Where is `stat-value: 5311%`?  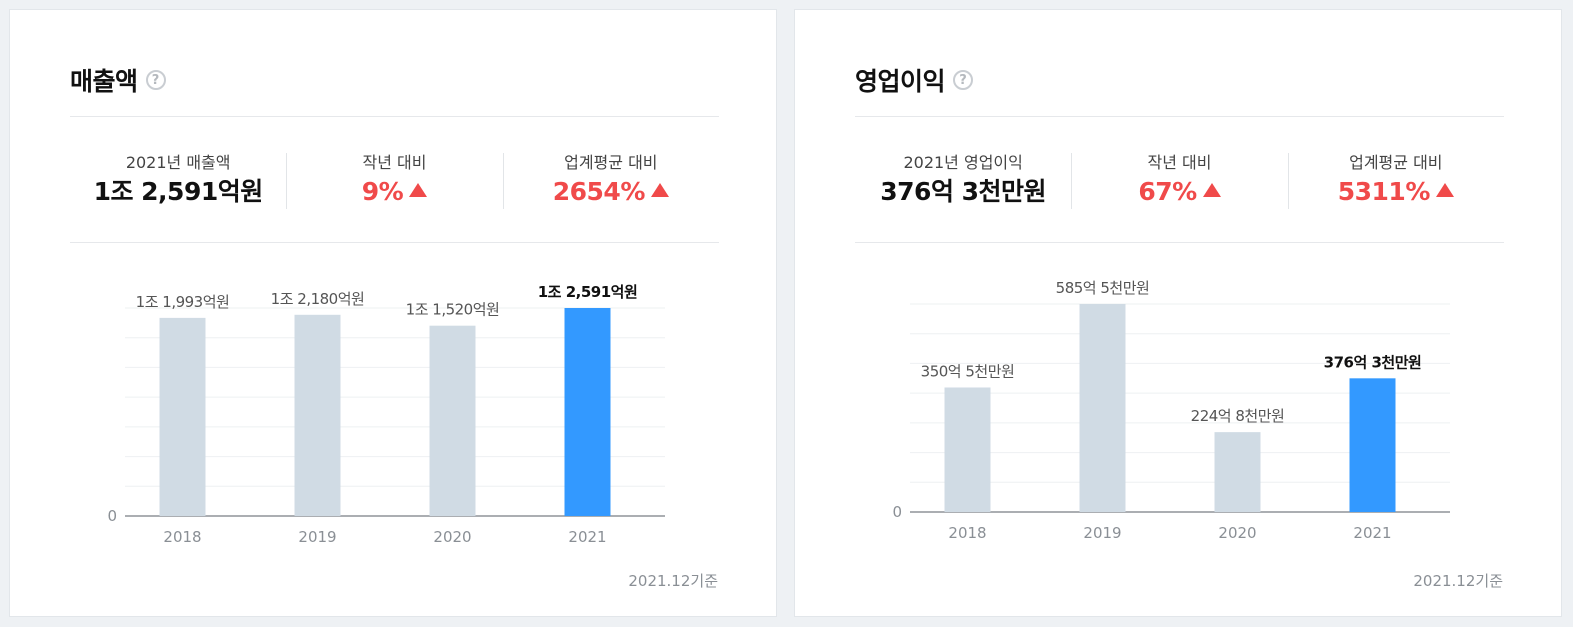
stat-value: 5311% is located at coordinates (1384, 191).